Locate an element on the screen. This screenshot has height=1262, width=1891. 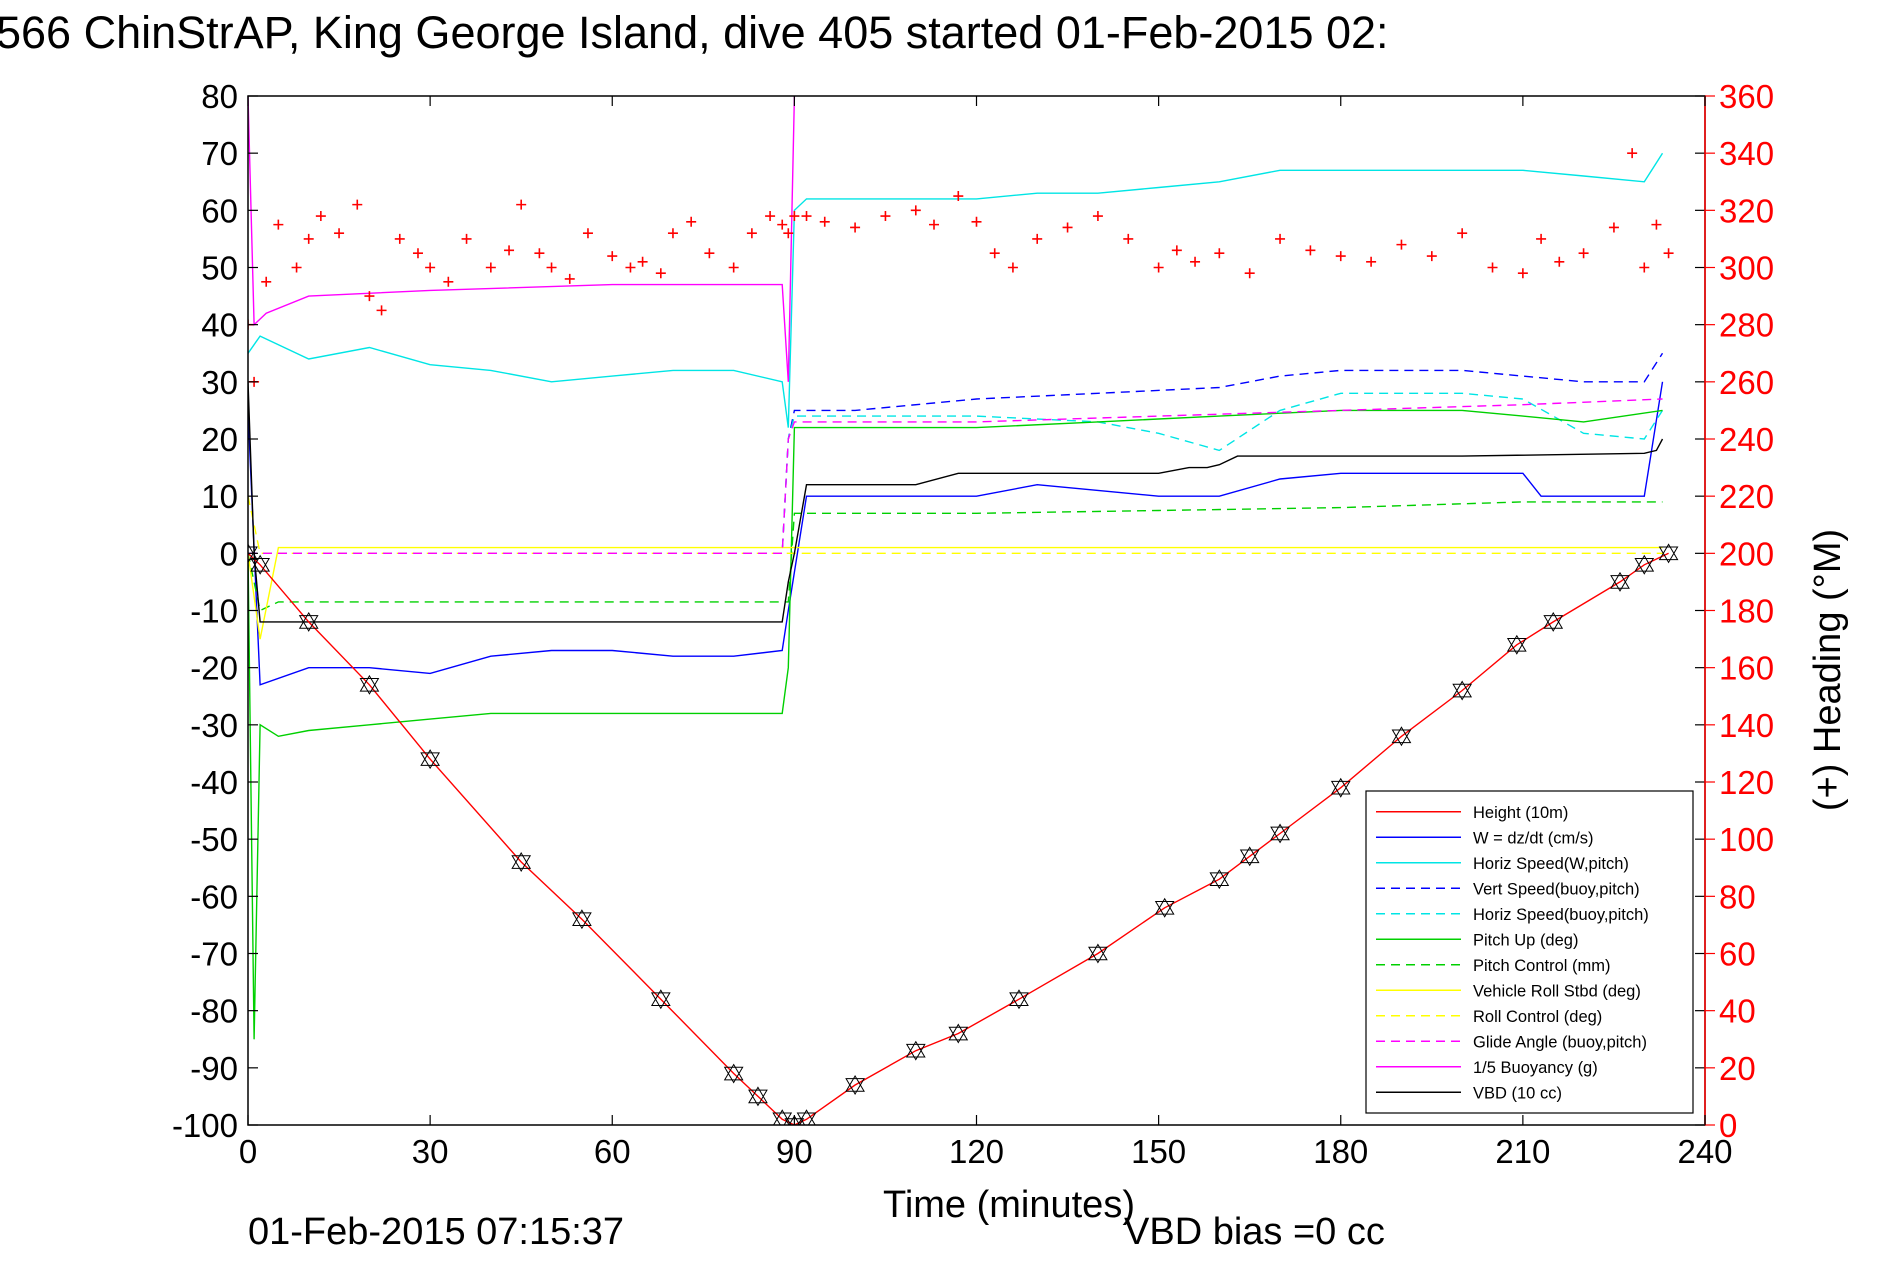
series-roll-control-deg is located at coordinates (955, 525).